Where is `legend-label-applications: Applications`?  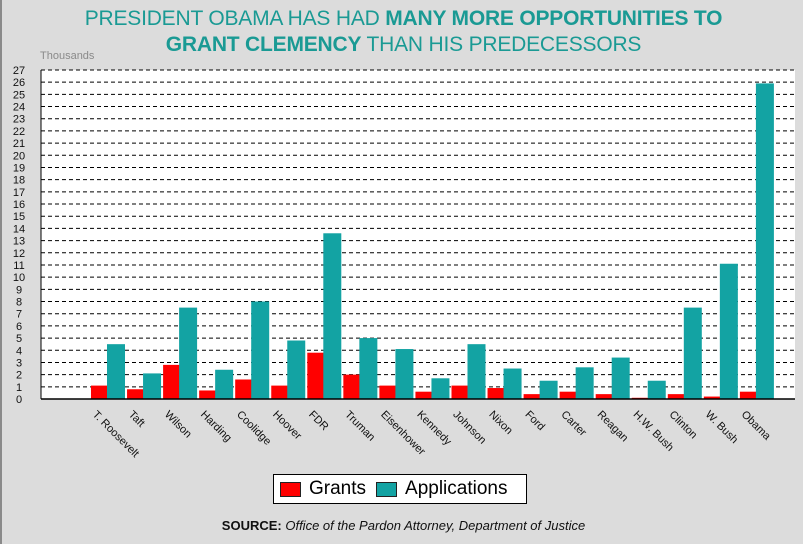
legend-label-applications: Applications is located at coordinates (456, 488).